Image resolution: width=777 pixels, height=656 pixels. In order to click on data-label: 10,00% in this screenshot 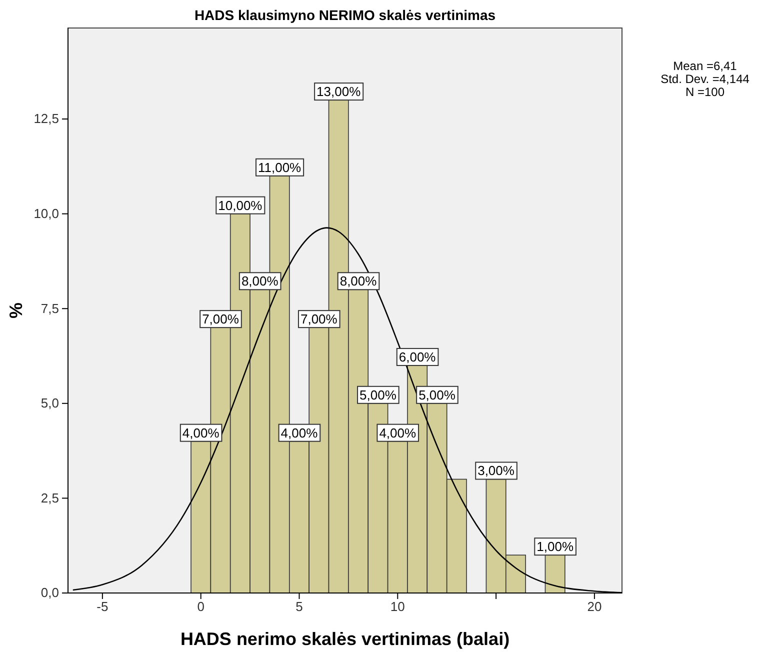, I will do `click(240, 205)`.